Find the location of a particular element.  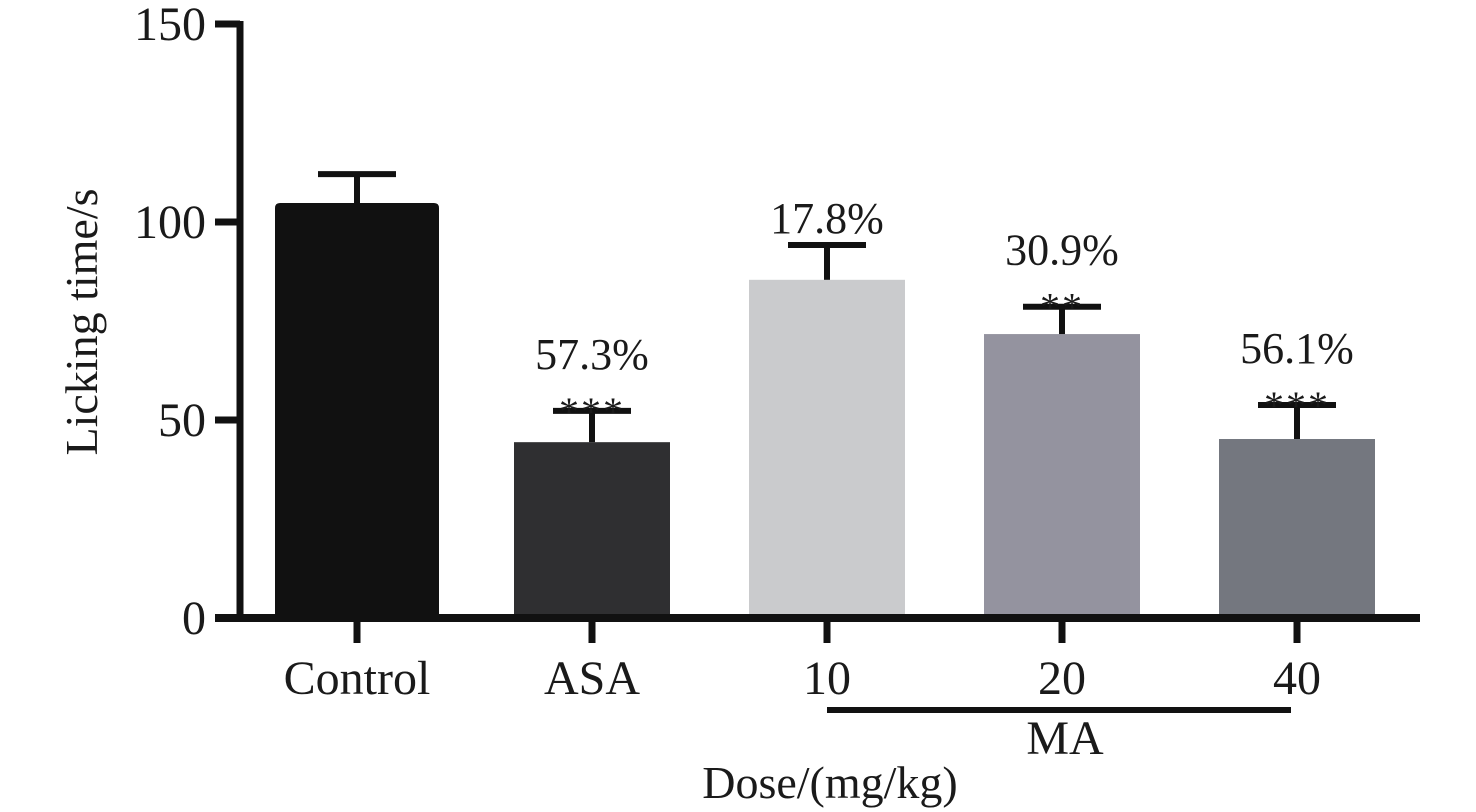

significance-label: ** is located at coordinates (1062, 307).